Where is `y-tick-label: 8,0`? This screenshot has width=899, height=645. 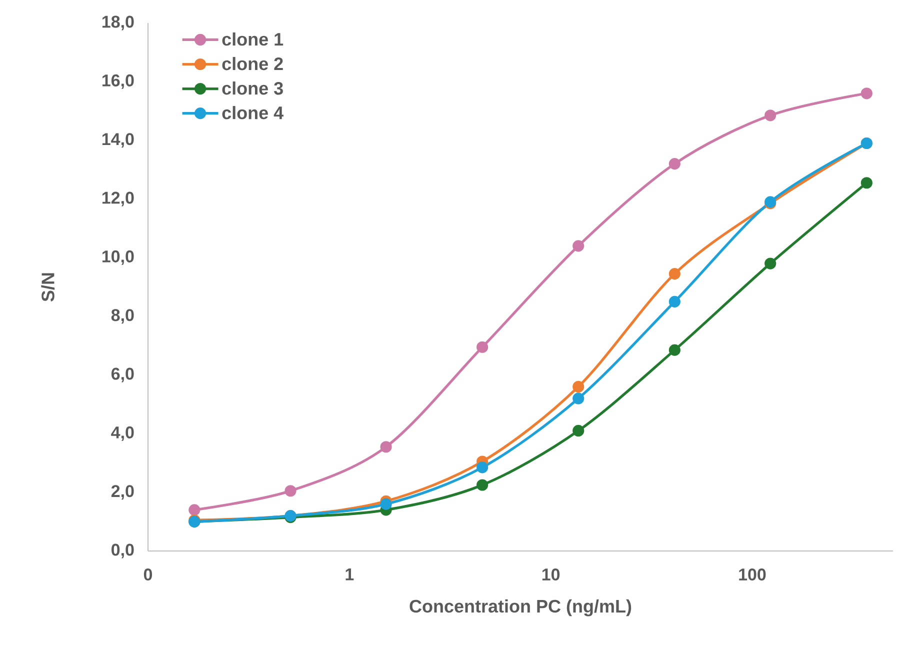 y-tick-label: 8,0 is located at coordinates (122, 316).